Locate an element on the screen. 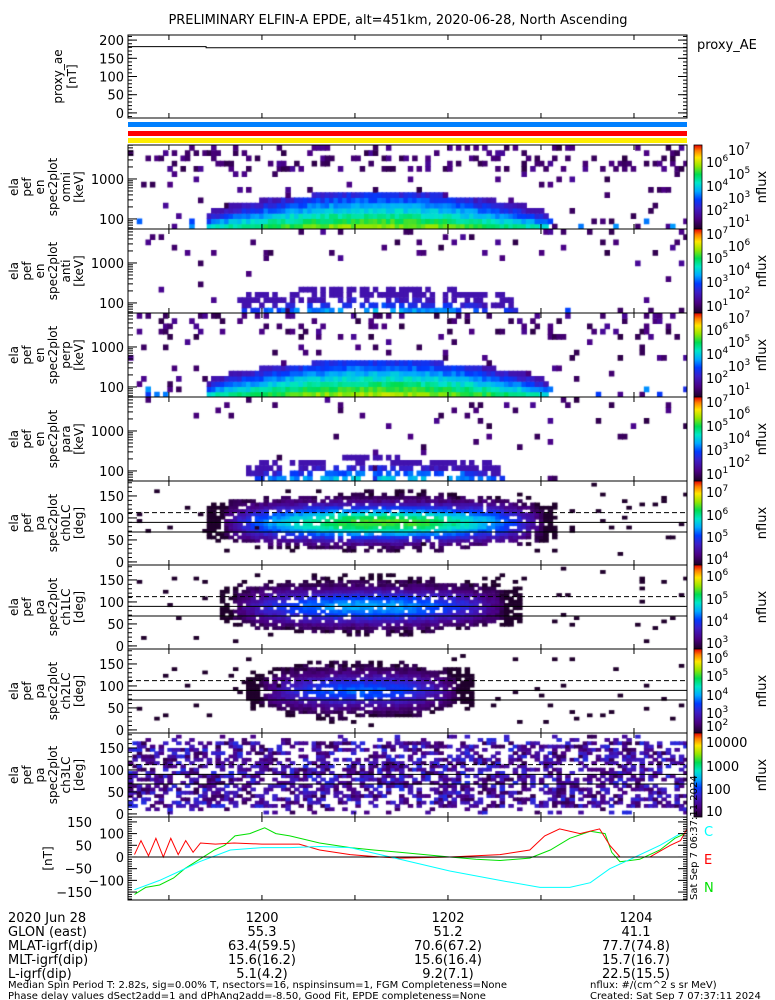 The height and width of the screenshot is (1000, 775). series-line-E is located at coordinates (411, 843).